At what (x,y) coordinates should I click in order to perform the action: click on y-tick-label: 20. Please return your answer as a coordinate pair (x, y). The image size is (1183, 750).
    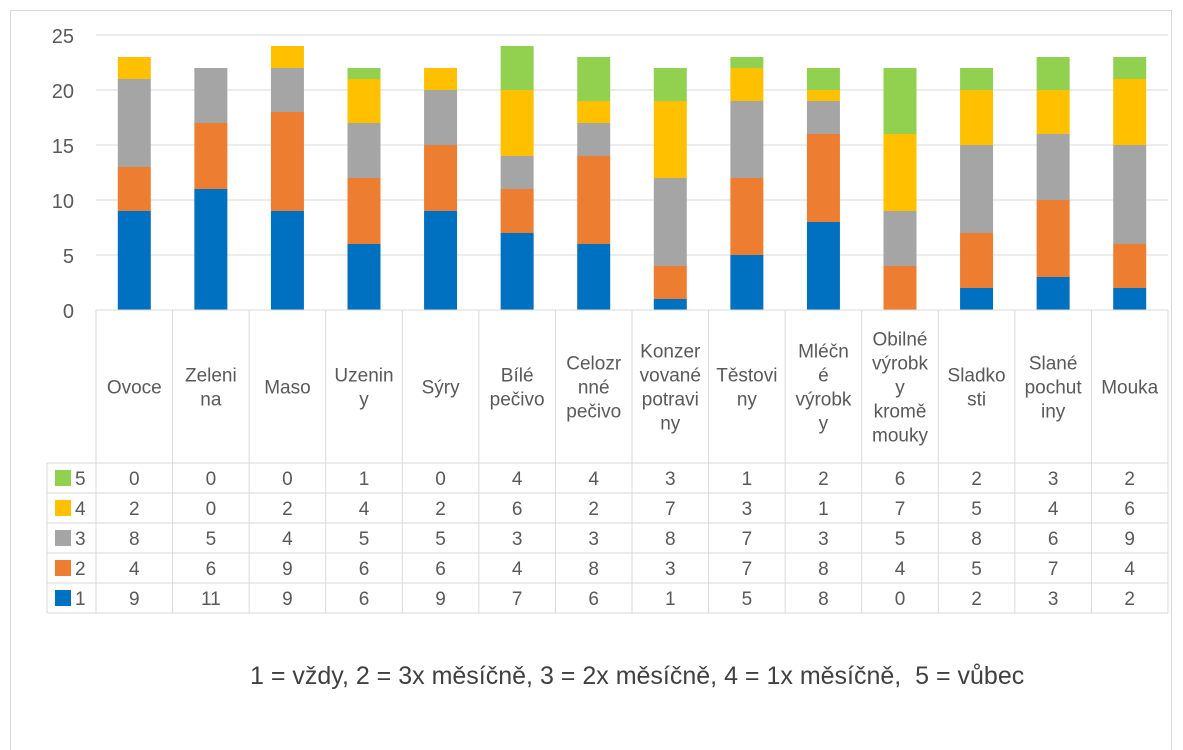
    Looking at the image, I should click on (63, 92).